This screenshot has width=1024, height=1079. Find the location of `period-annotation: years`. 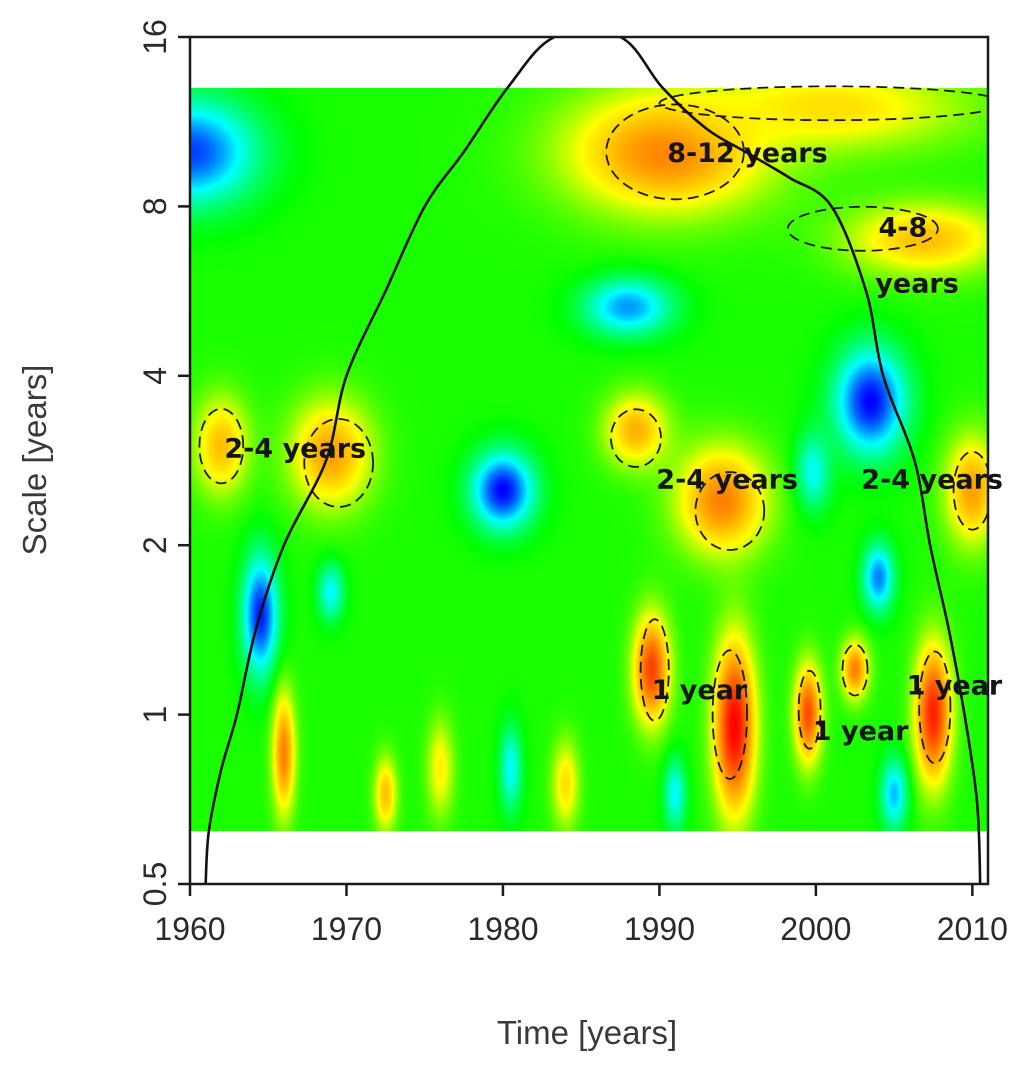

period-annotation: years is located at coordinates (917, 284).